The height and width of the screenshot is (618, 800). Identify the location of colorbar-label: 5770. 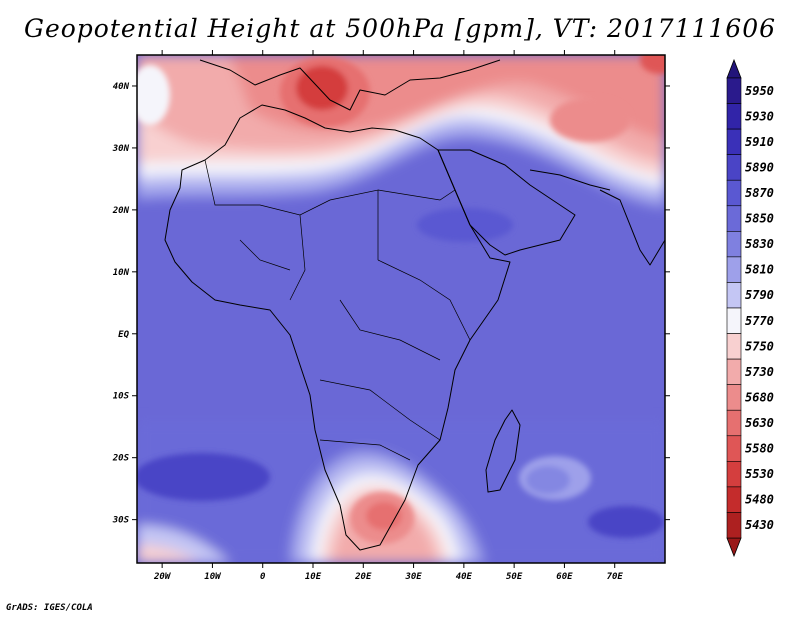
(759, 321).